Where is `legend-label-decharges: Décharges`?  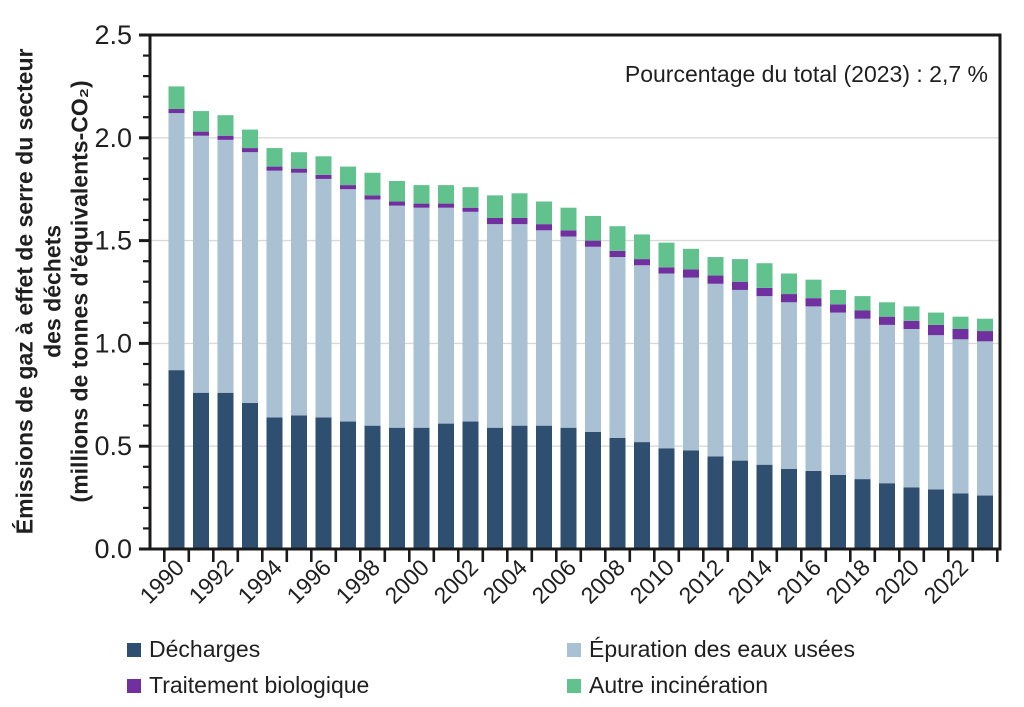
legend-label-decharges: Décharges is located at coordinates (205, 649).